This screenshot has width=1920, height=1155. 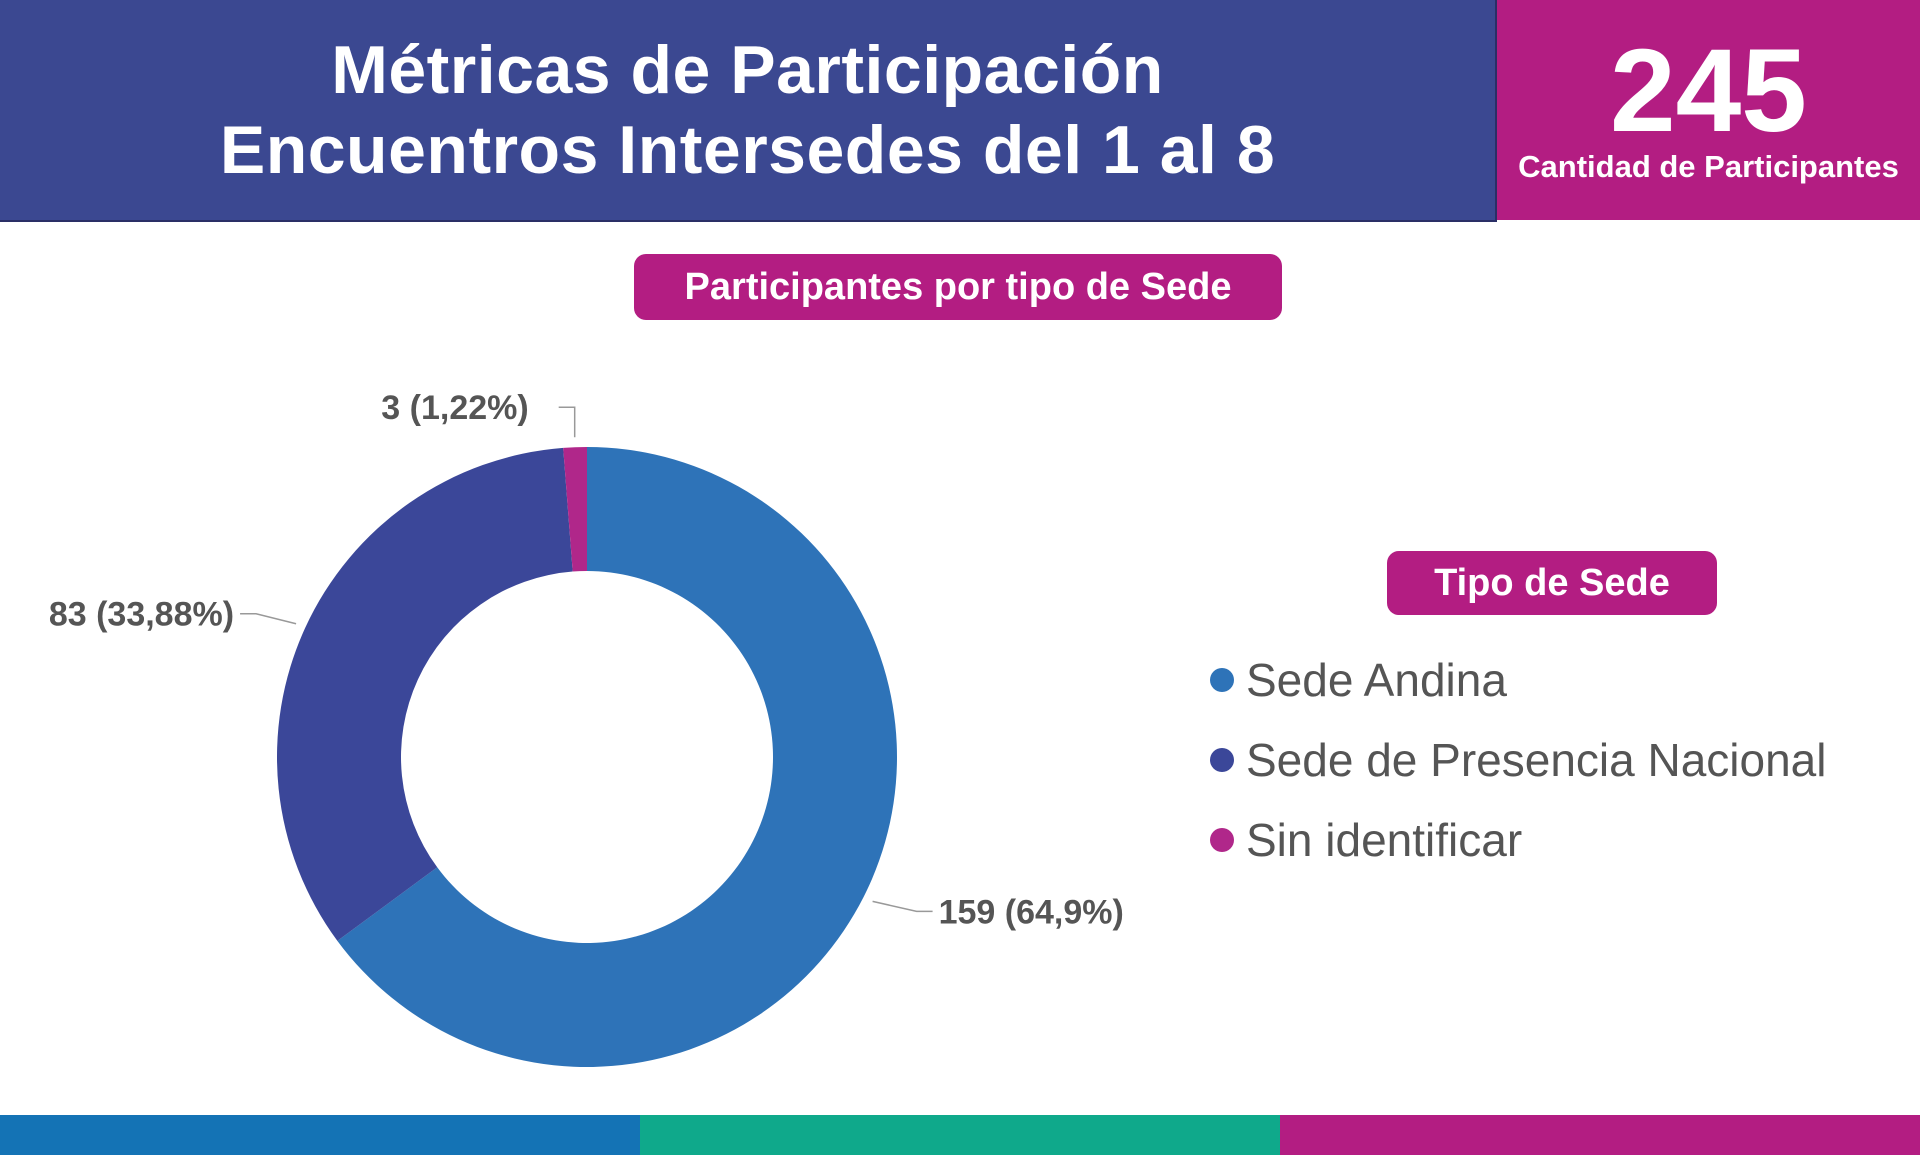 I want to click on total-participants-panel: 245 Cantidad de Participantes, so click(x=1708, y=110).